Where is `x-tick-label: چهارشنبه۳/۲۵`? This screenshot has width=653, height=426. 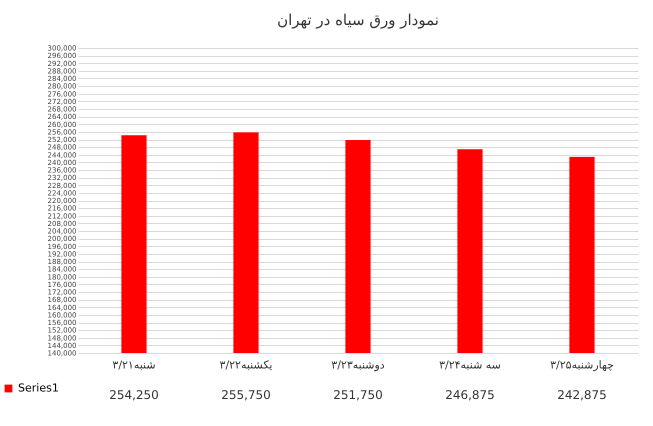 x-tick-label: چهارشنبه۳/۲۵ is located at coordinates (582, 365).